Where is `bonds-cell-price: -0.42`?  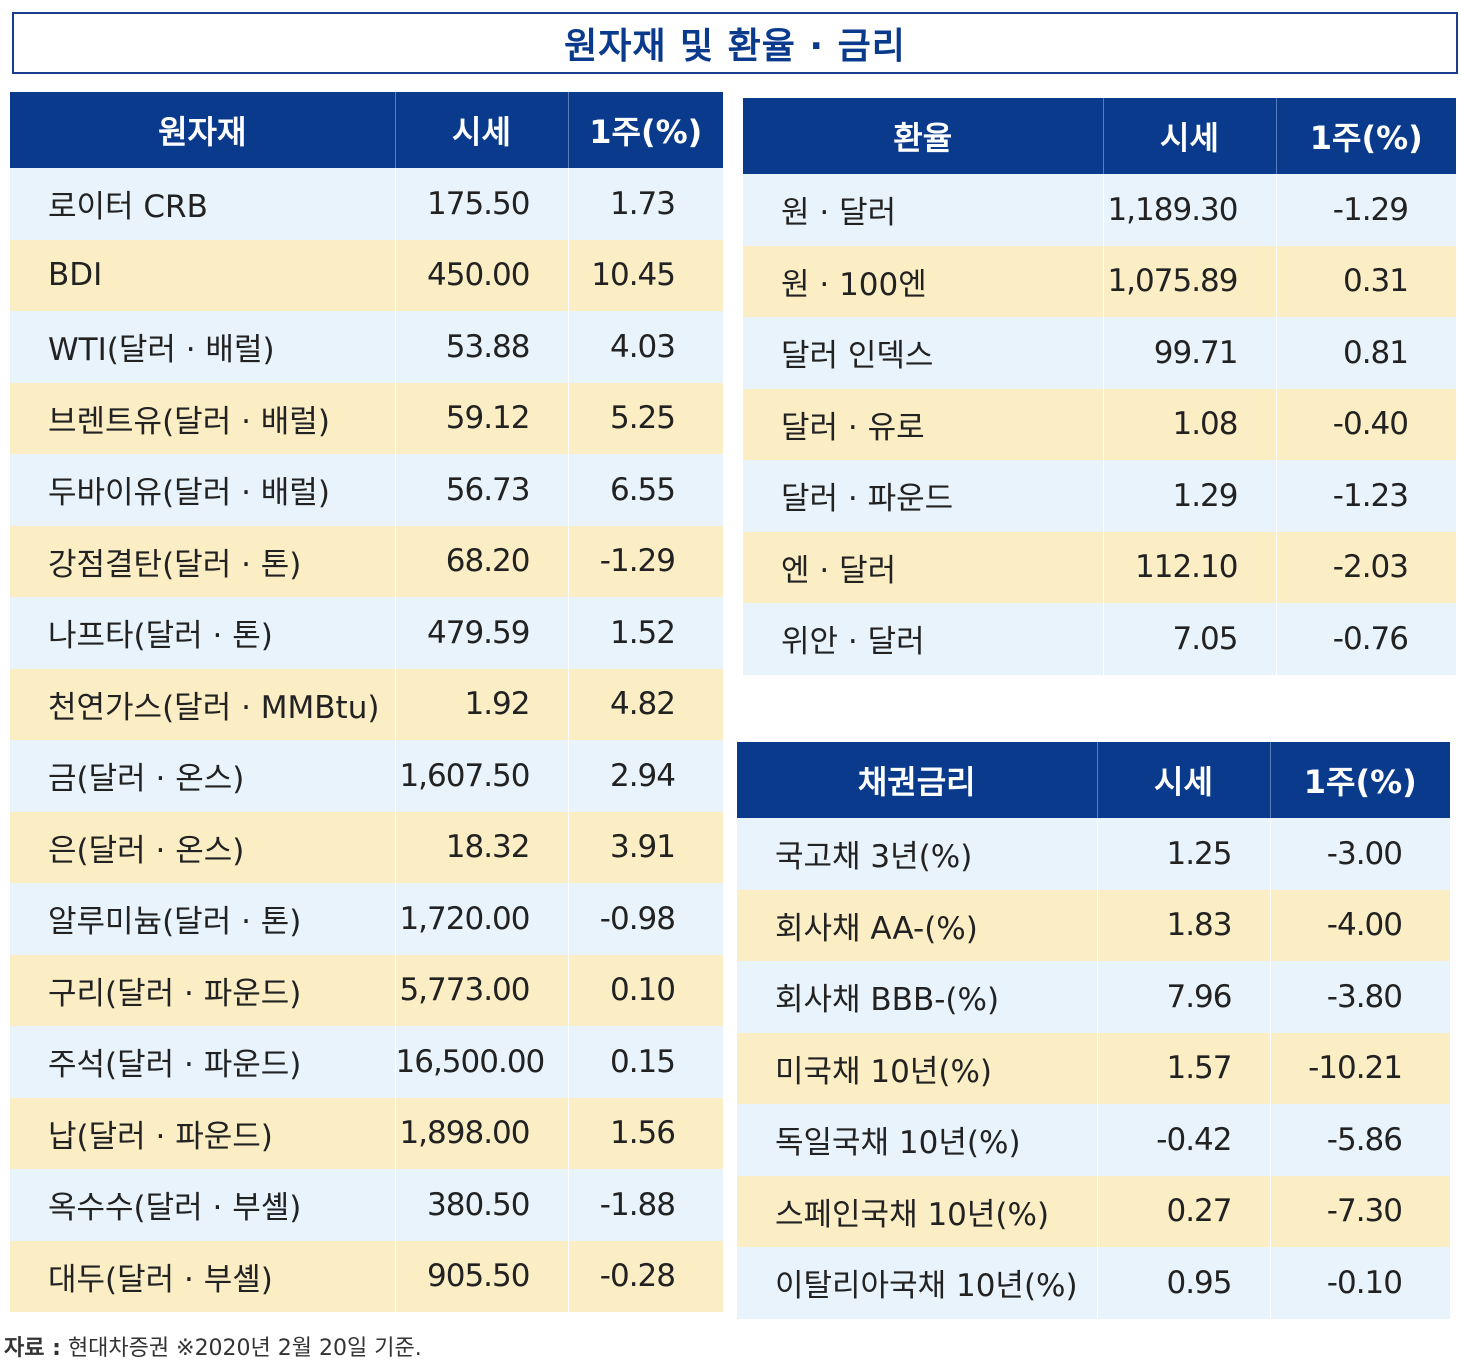 bonds-cell-price: -0.42 is located at coordinates (1184, 1140).